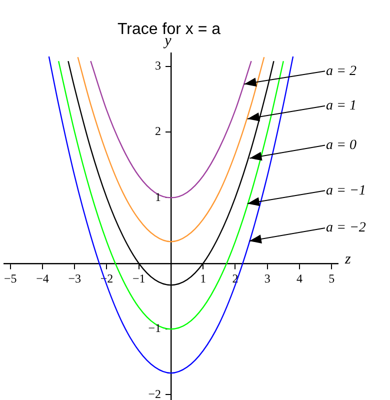 The width and height of the screenshot is (390, 400). Describe the element at coordinates (203, 279) in the screenshot. I see `x-tick-label: 1` at that location.